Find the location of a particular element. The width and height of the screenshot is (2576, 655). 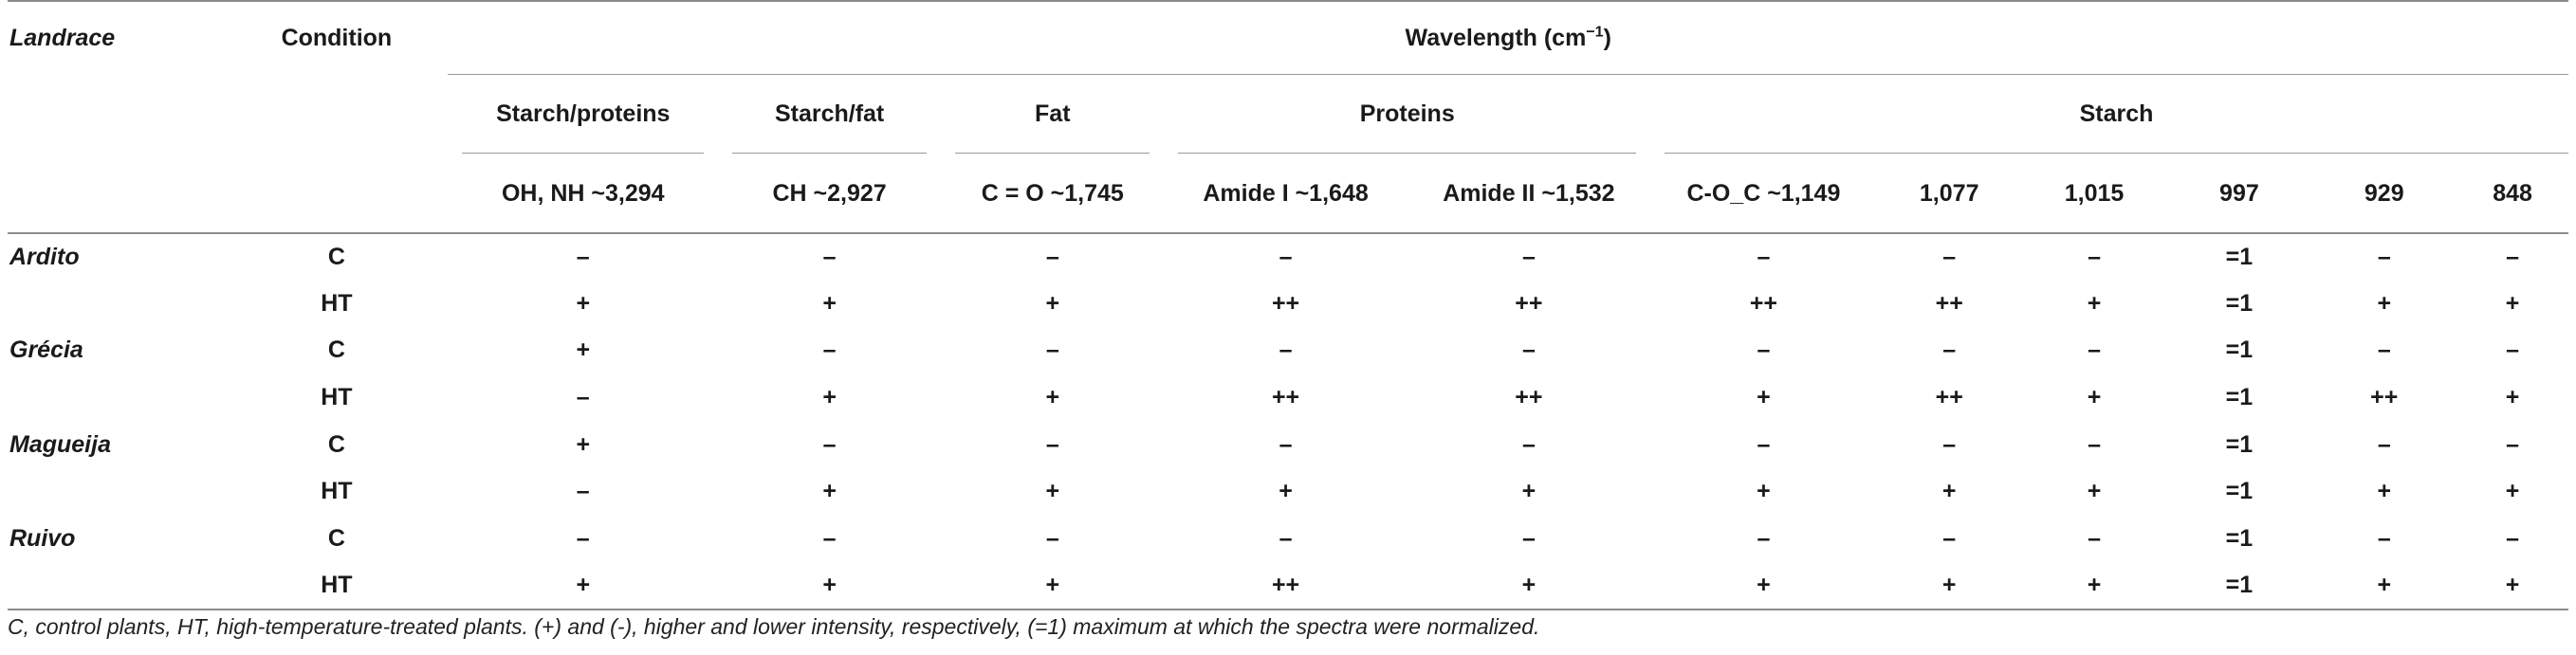

header-wavelength: Wavelength (cm−1) is located at coordinates (1508, 38).